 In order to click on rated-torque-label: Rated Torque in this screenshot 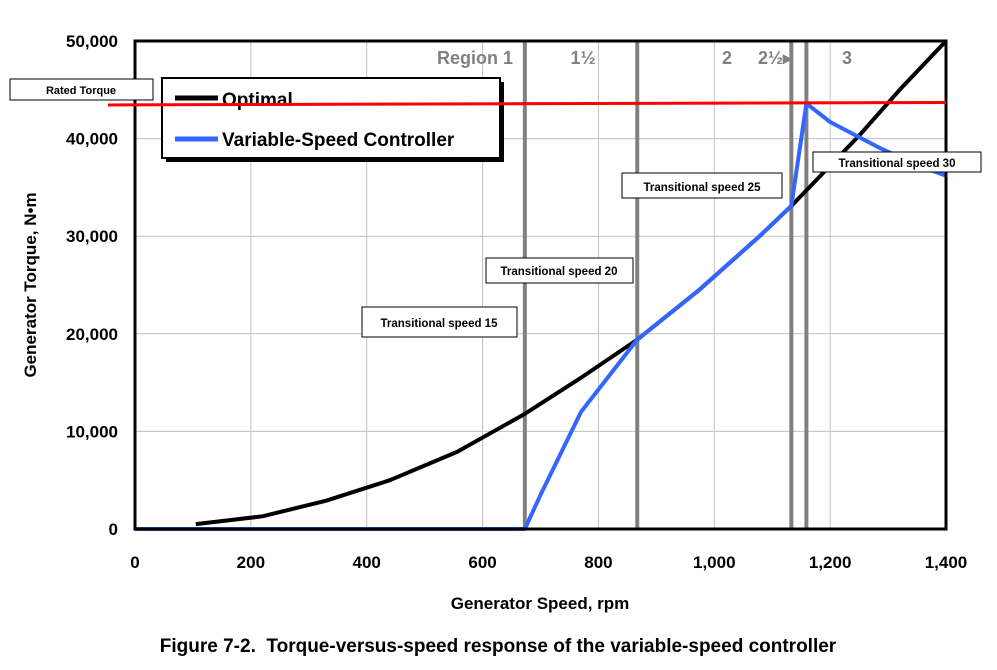, I will do `click(81, 91)`.